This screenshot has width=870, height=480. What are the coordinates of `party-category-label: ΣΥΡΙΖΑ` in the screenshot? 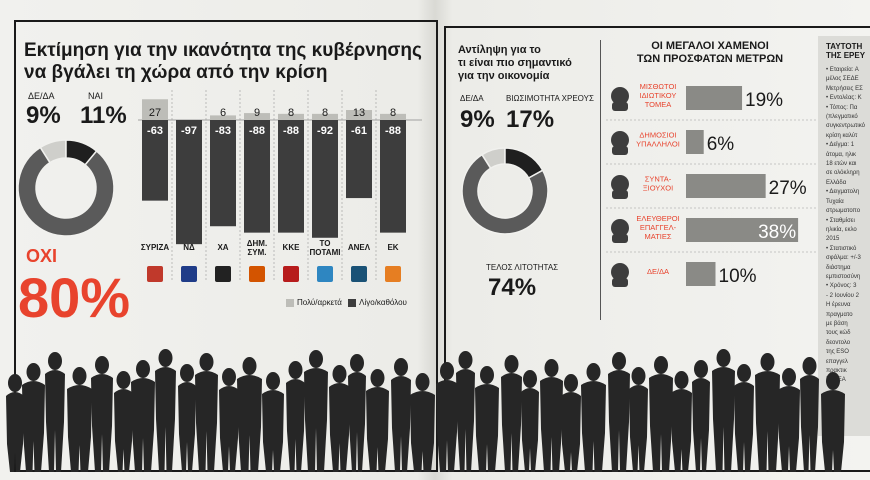 It's located at (155, 247).